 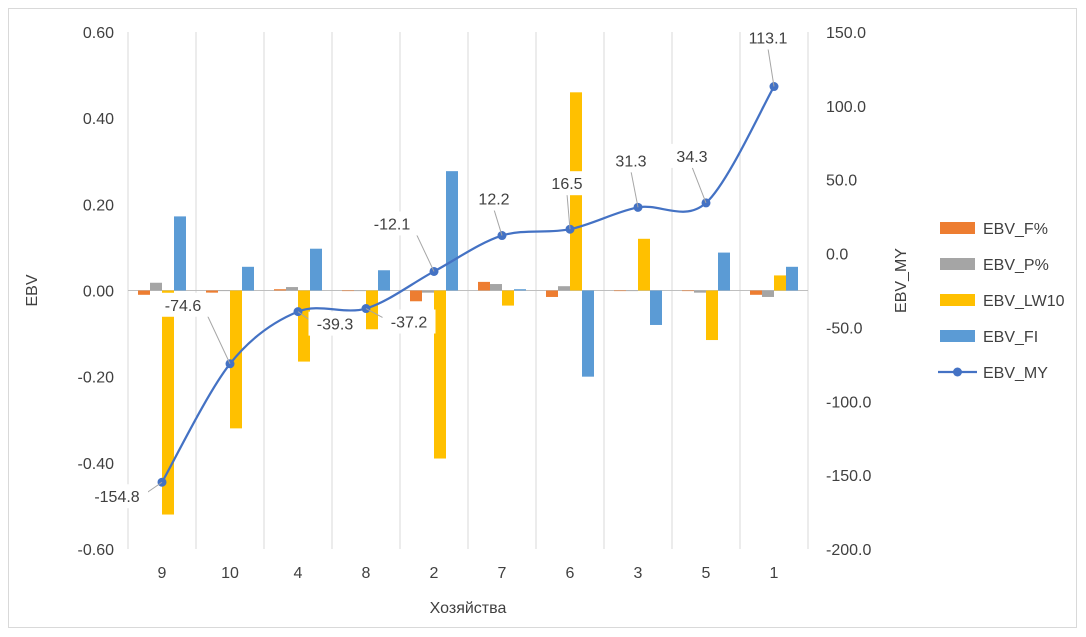 I want to click on x-tick-label: 3, so click(x=638, y=573).